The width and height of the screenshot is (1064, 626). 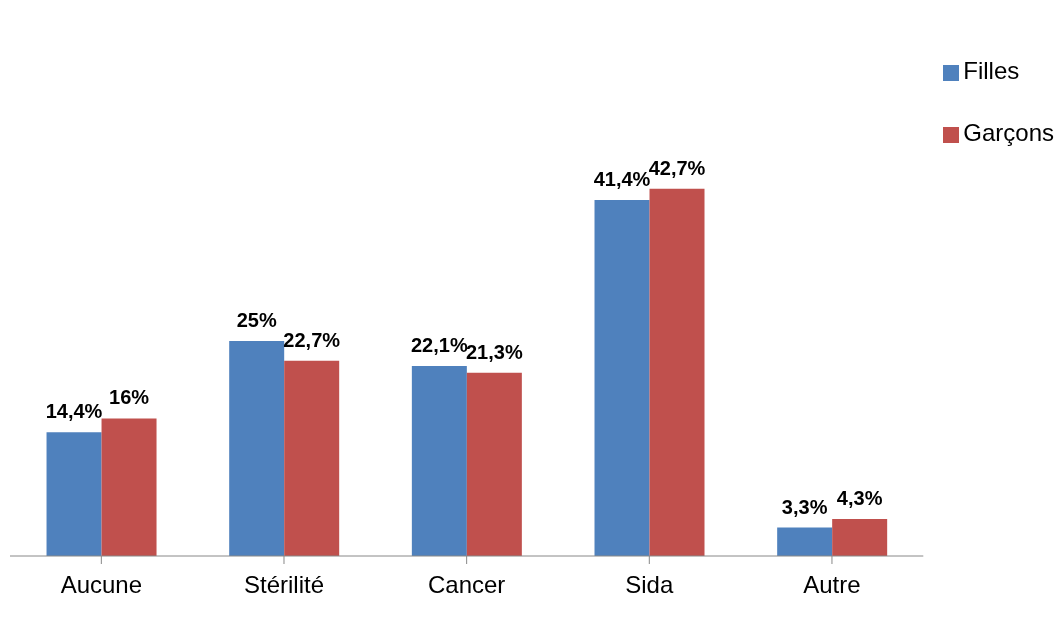 I want to click on data-label: 14,4%, so click(x=74, y=411).